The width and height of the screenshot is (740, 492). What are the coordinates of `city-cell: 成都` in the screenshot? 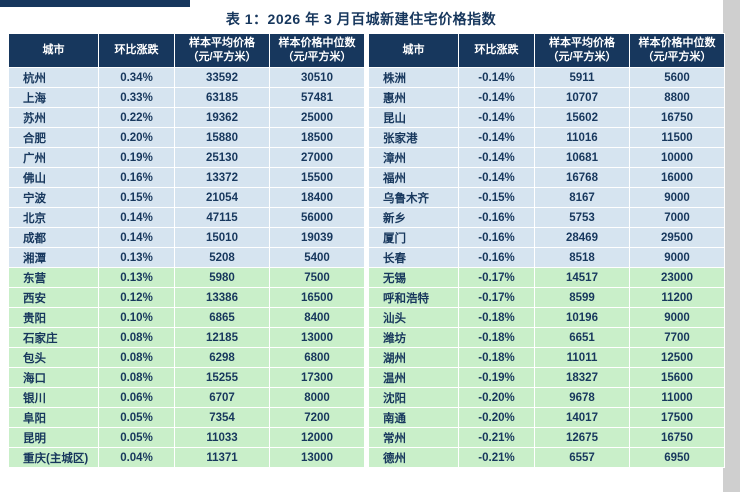 It's located at (53, 237).